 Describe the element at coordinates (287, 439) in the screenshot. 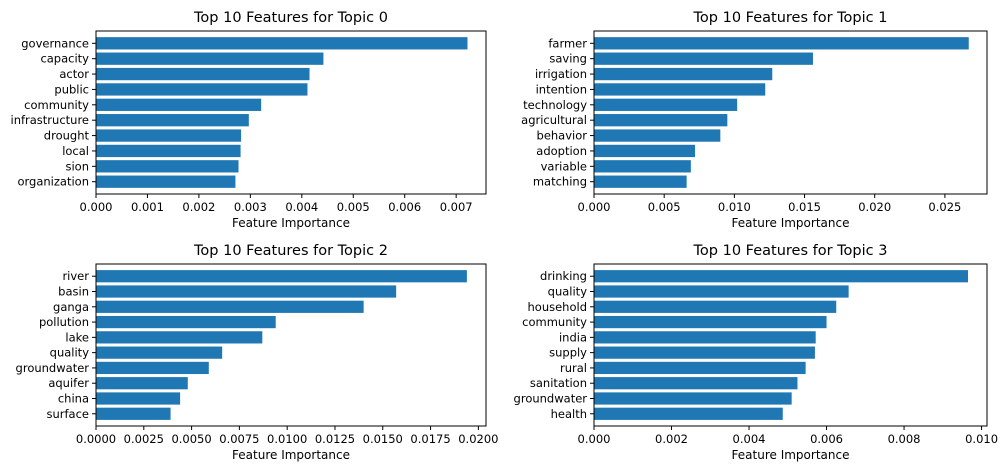

I see `x-tick-label: 0.0100` at that location.